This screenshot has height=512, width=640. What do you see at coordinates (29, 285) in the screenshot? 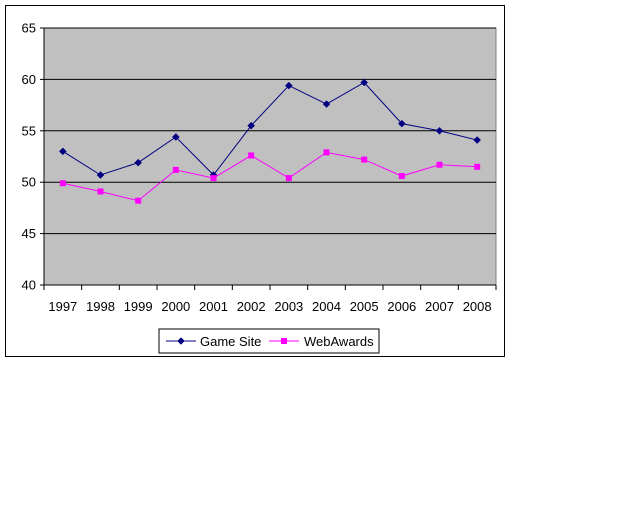
I see `y-tick-label: 40` at bounding box center [29, 285].